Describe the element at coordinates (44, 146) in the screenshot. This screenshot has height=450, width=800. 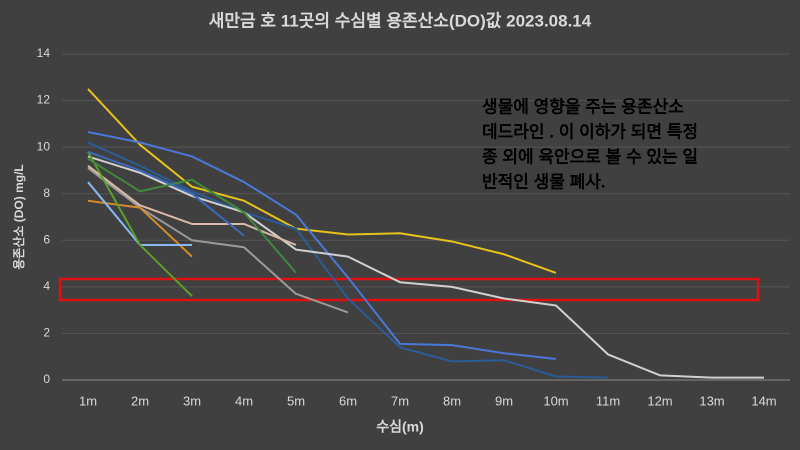
I see `y-tick-label: 10` at that location.